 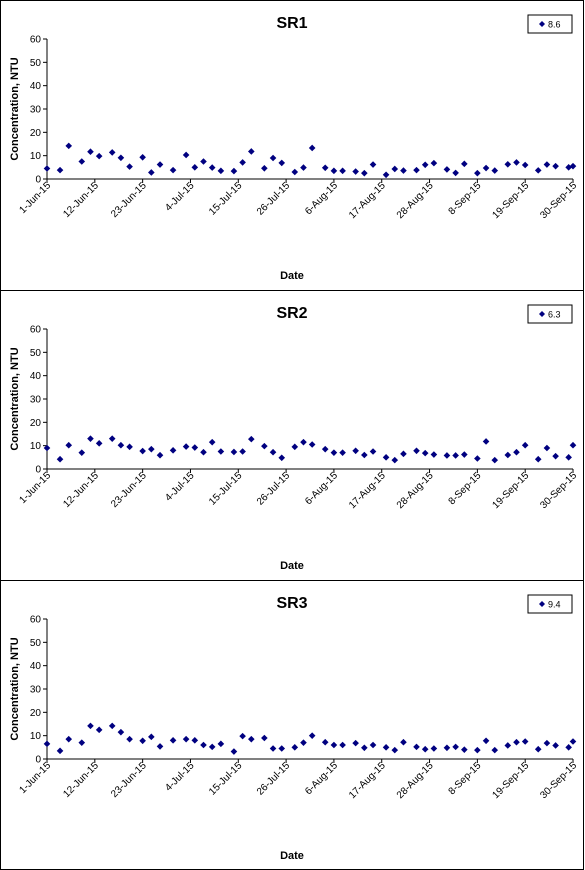 I want to click on legend-box, so click(x=550, y=604).